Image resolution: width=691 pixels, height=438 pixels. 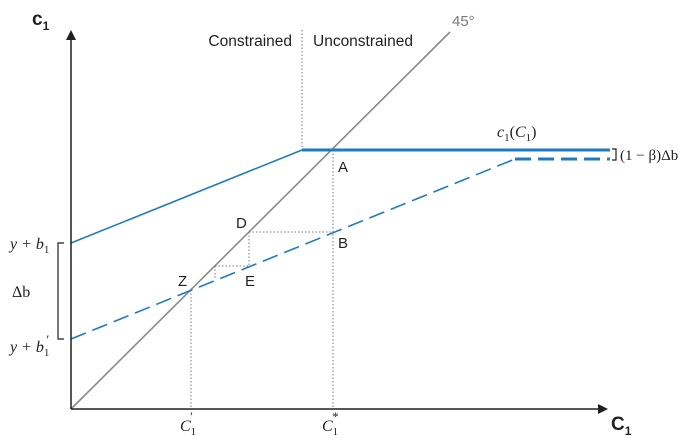 I want to click on curve-label: c1(C1), so click(x=516, y=134).